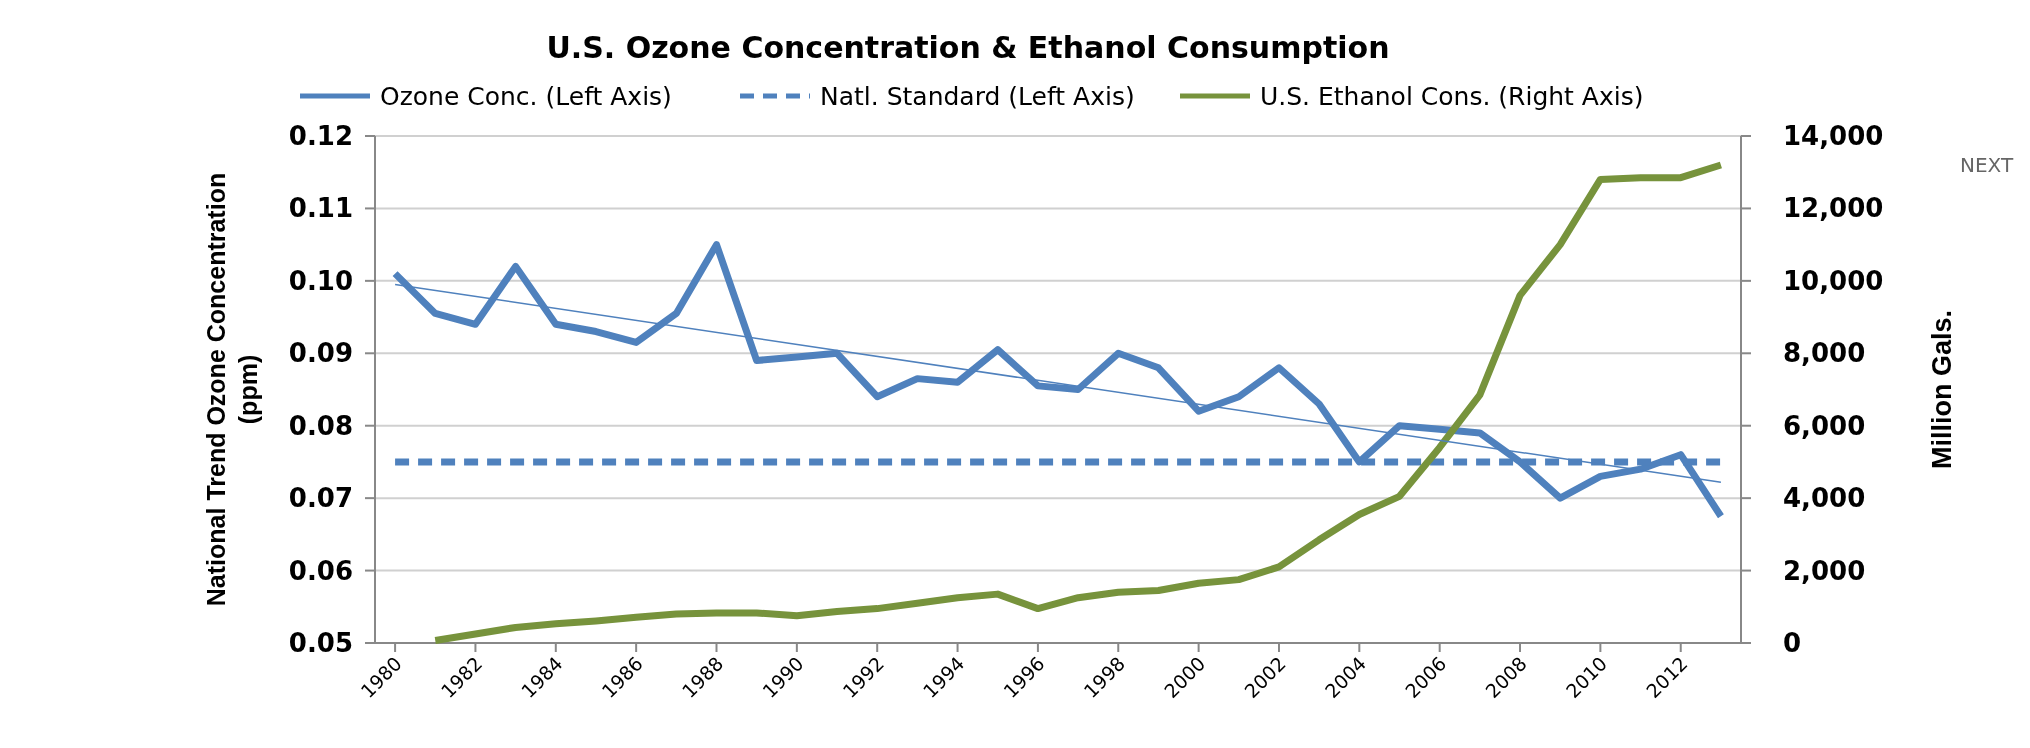 This screenshot has height=748, width=2030. Describe the element at coordinates (977, 96) in the screenshot. I see `legend-label: Natl. Standard (Left Axis)` at that location.